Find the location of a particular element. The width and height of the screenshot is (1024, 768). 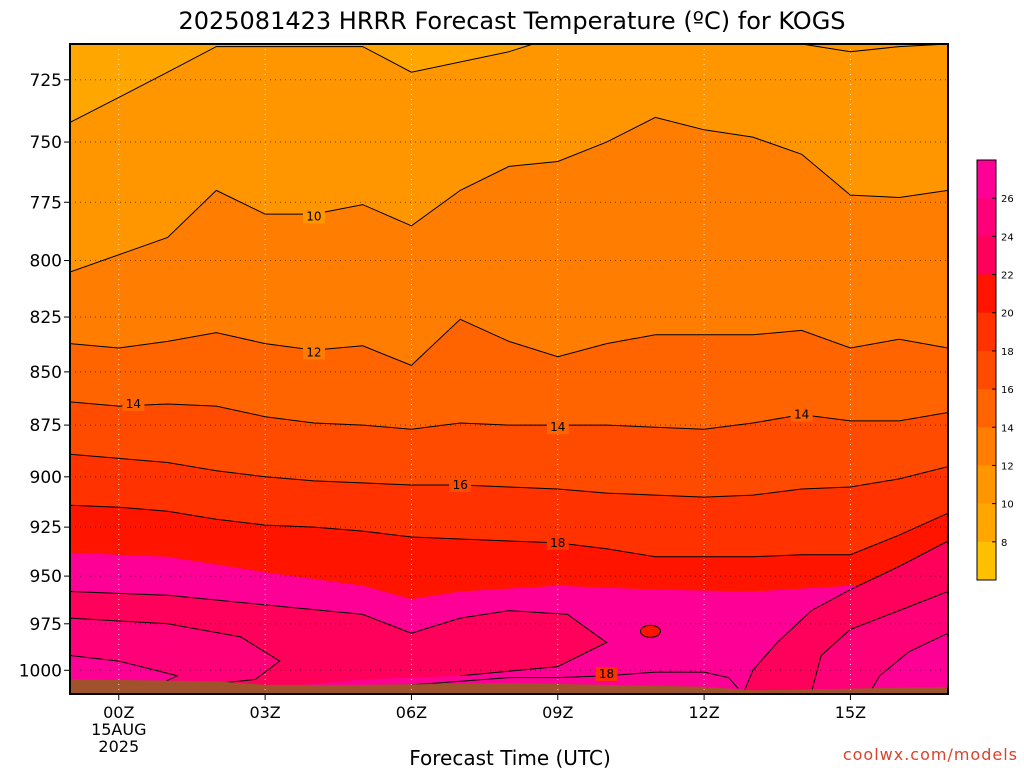

y-tick-label: 850 is located at coordinates (46, 373).